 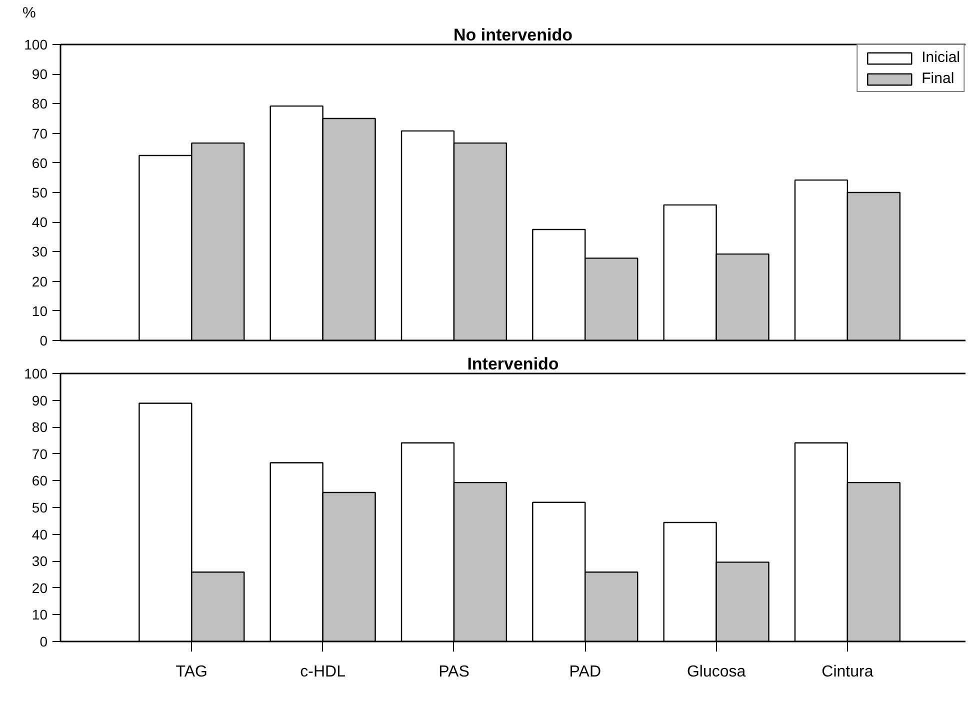 I want to click on legend-label: Final, so click(x=938, y=78).